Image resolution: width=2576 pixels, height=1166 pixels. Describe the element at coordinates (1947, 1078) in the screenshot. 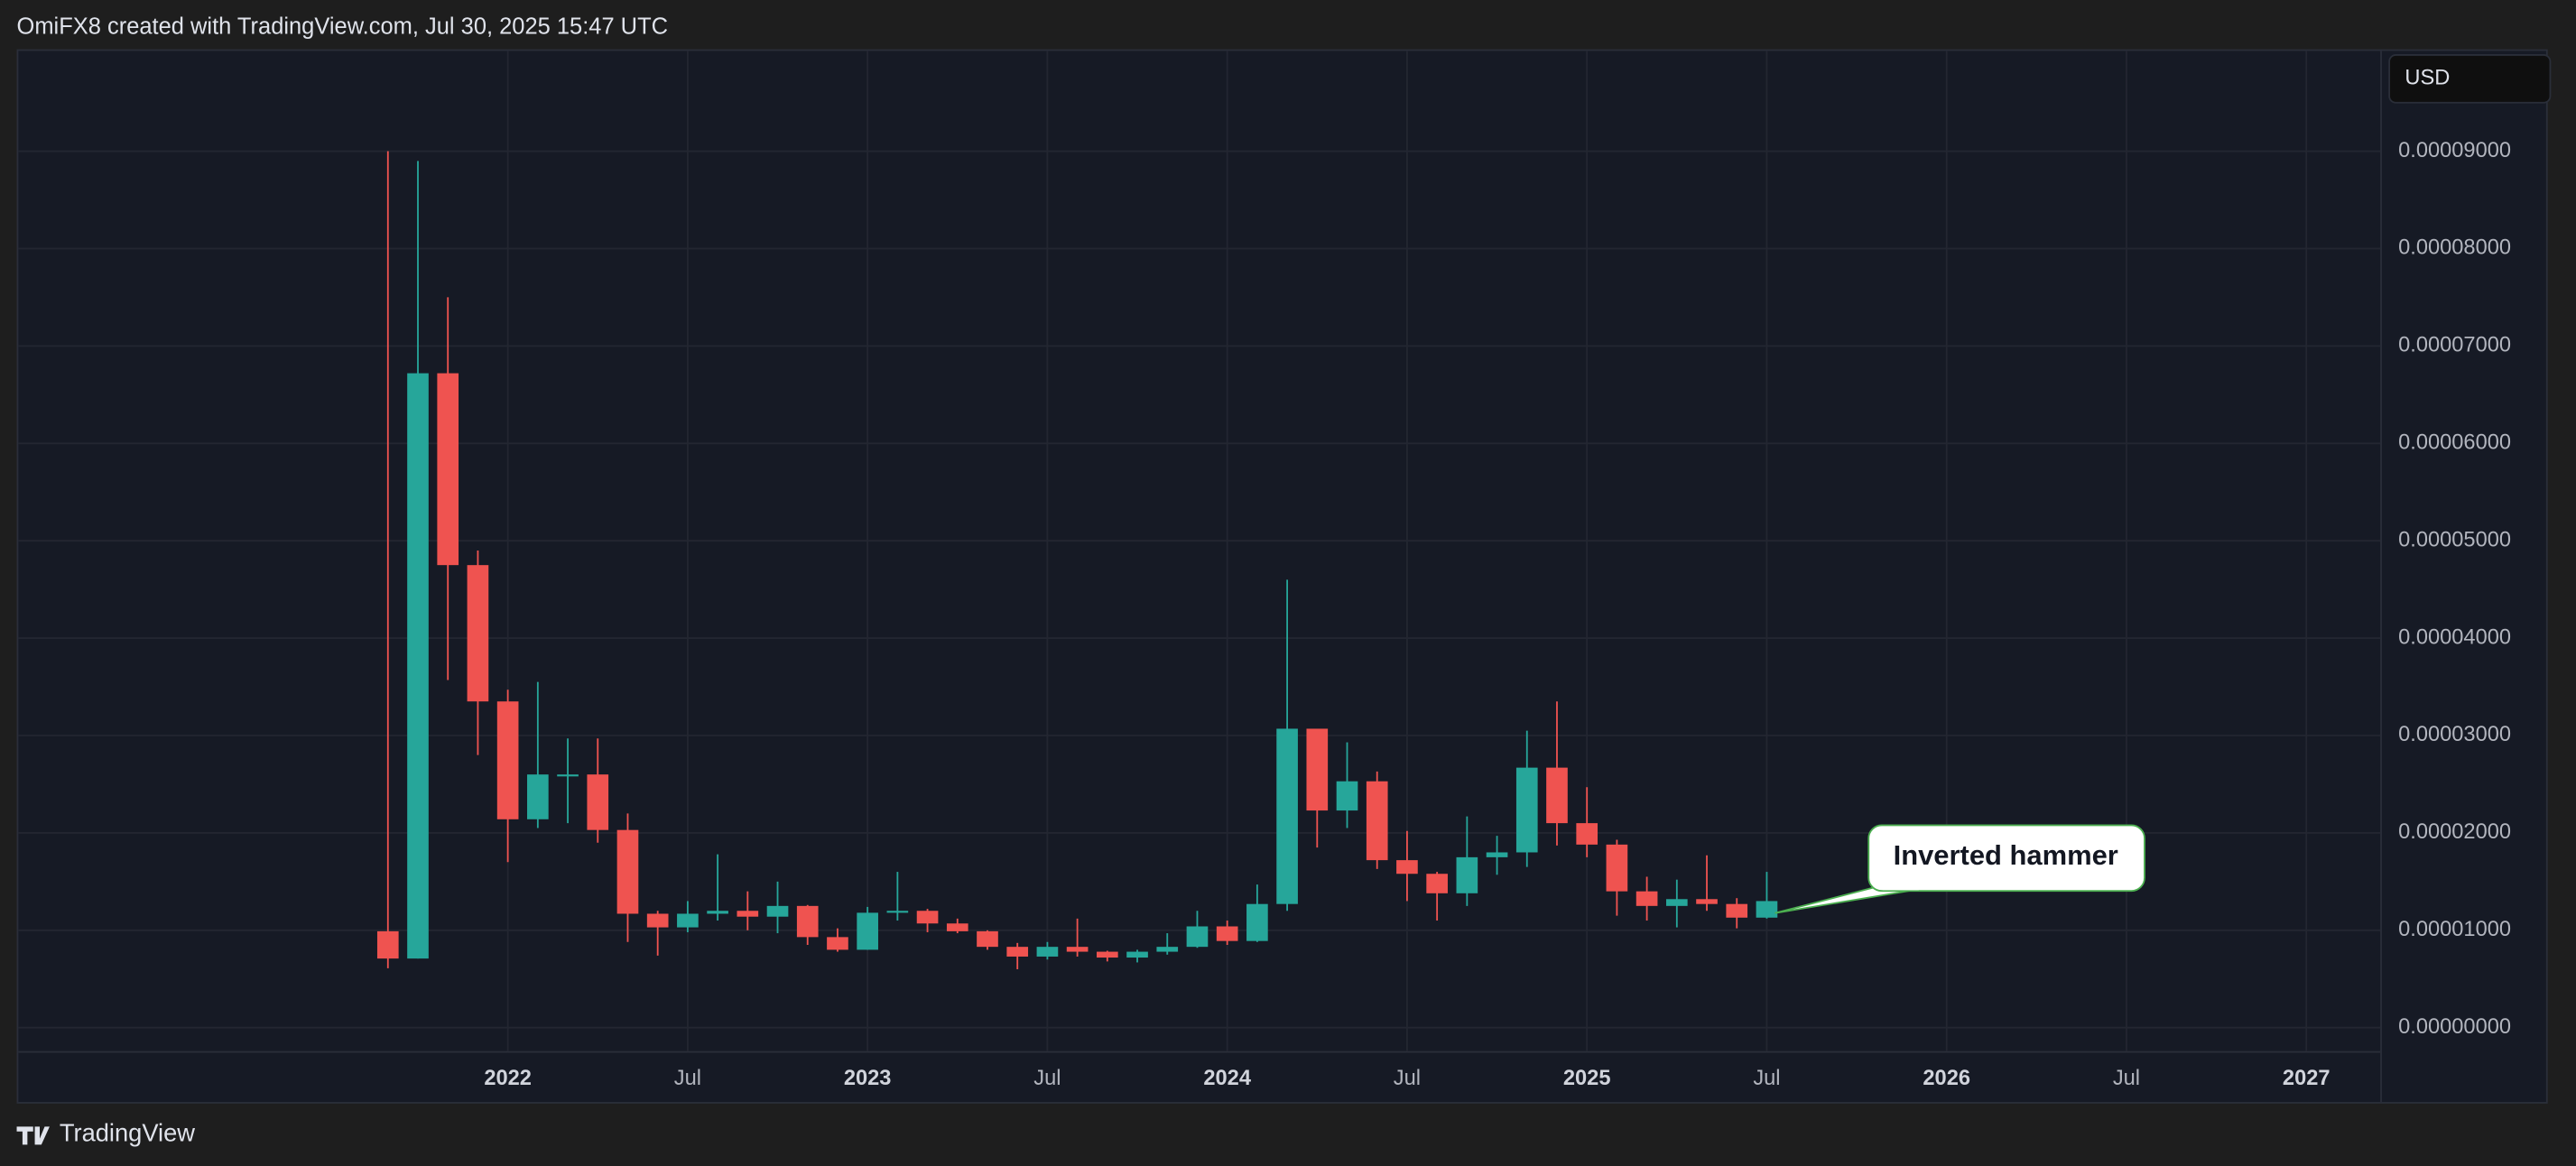

I see `x-tick-label: 2026` at that location.